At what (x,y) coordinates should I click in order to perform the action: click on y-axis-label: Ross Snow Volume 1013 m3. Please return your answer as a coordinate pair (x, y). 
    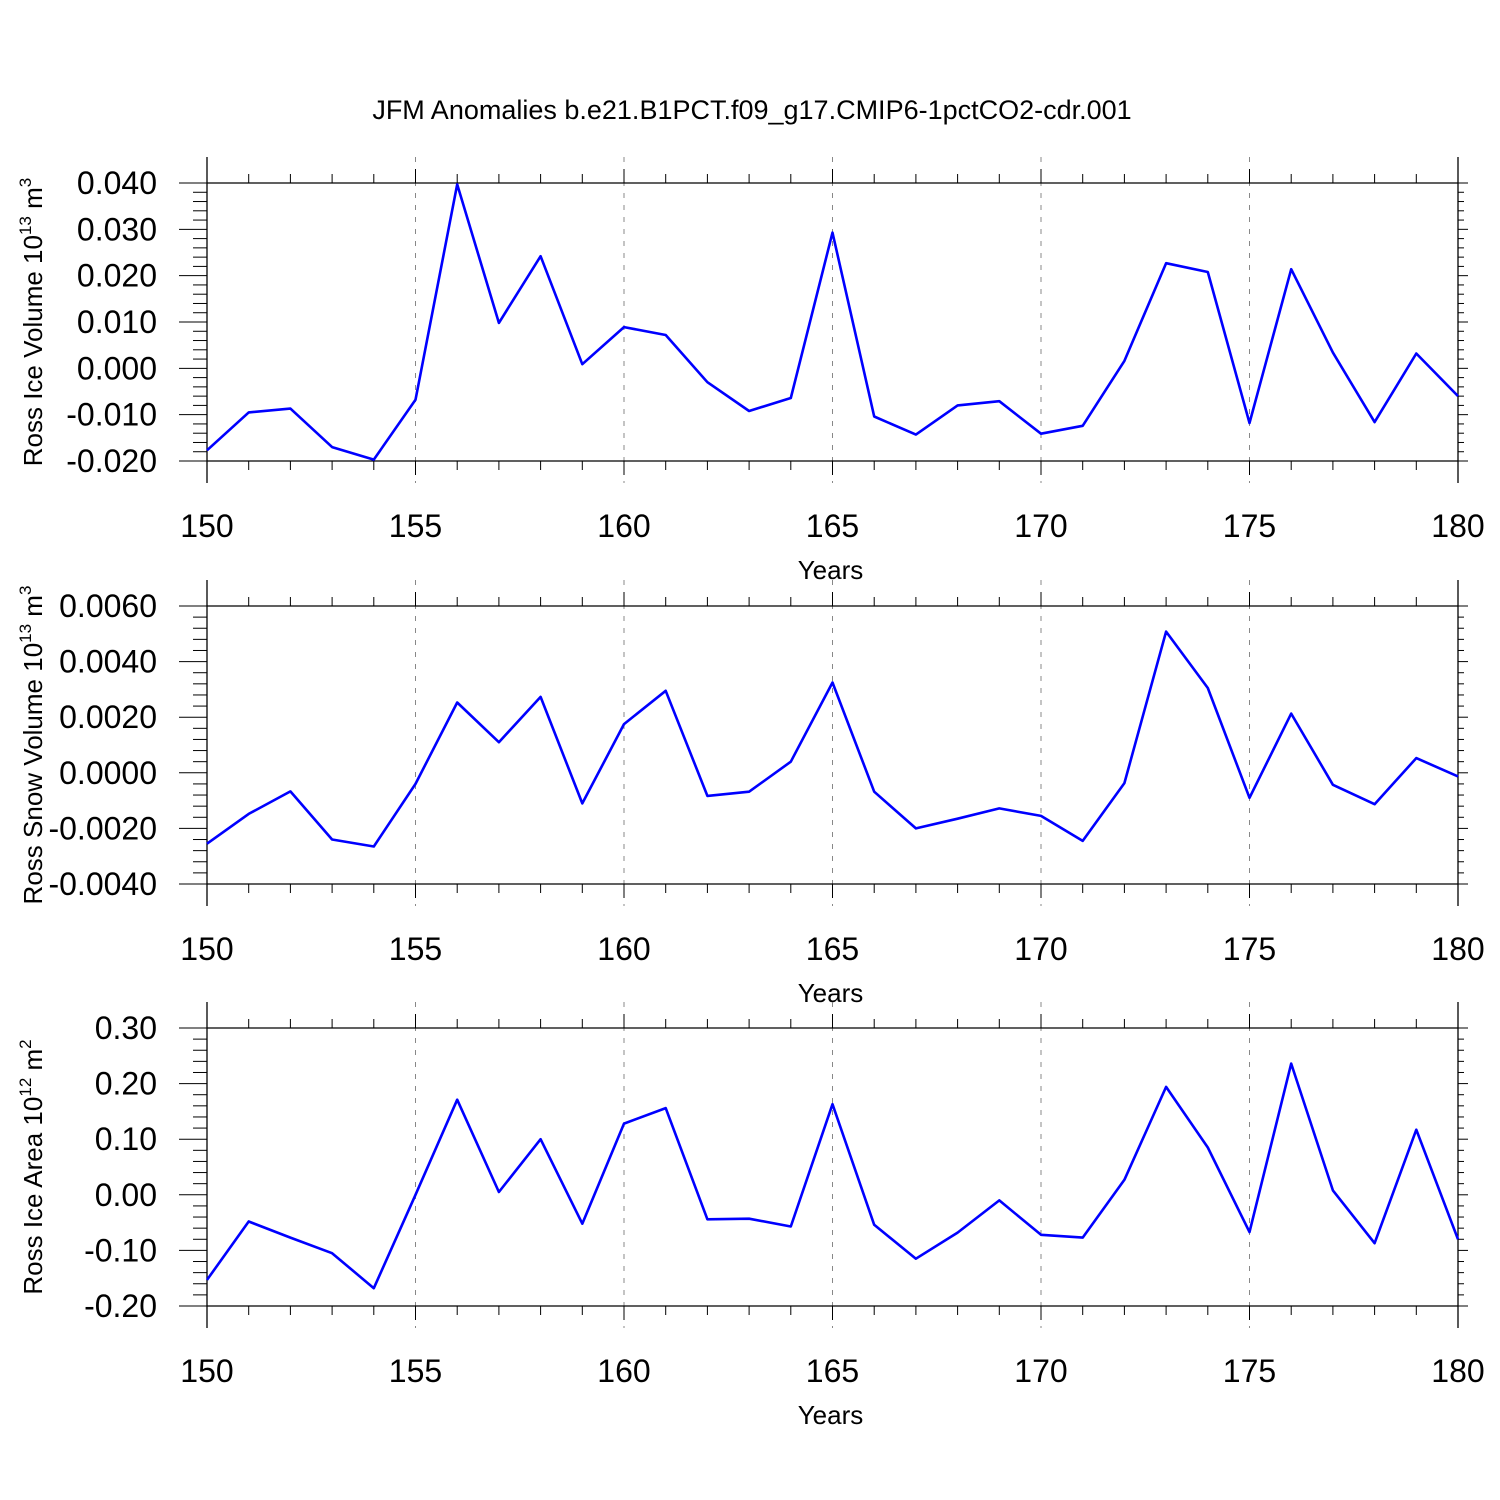
    Looking at the image, I should click on (32, 745).